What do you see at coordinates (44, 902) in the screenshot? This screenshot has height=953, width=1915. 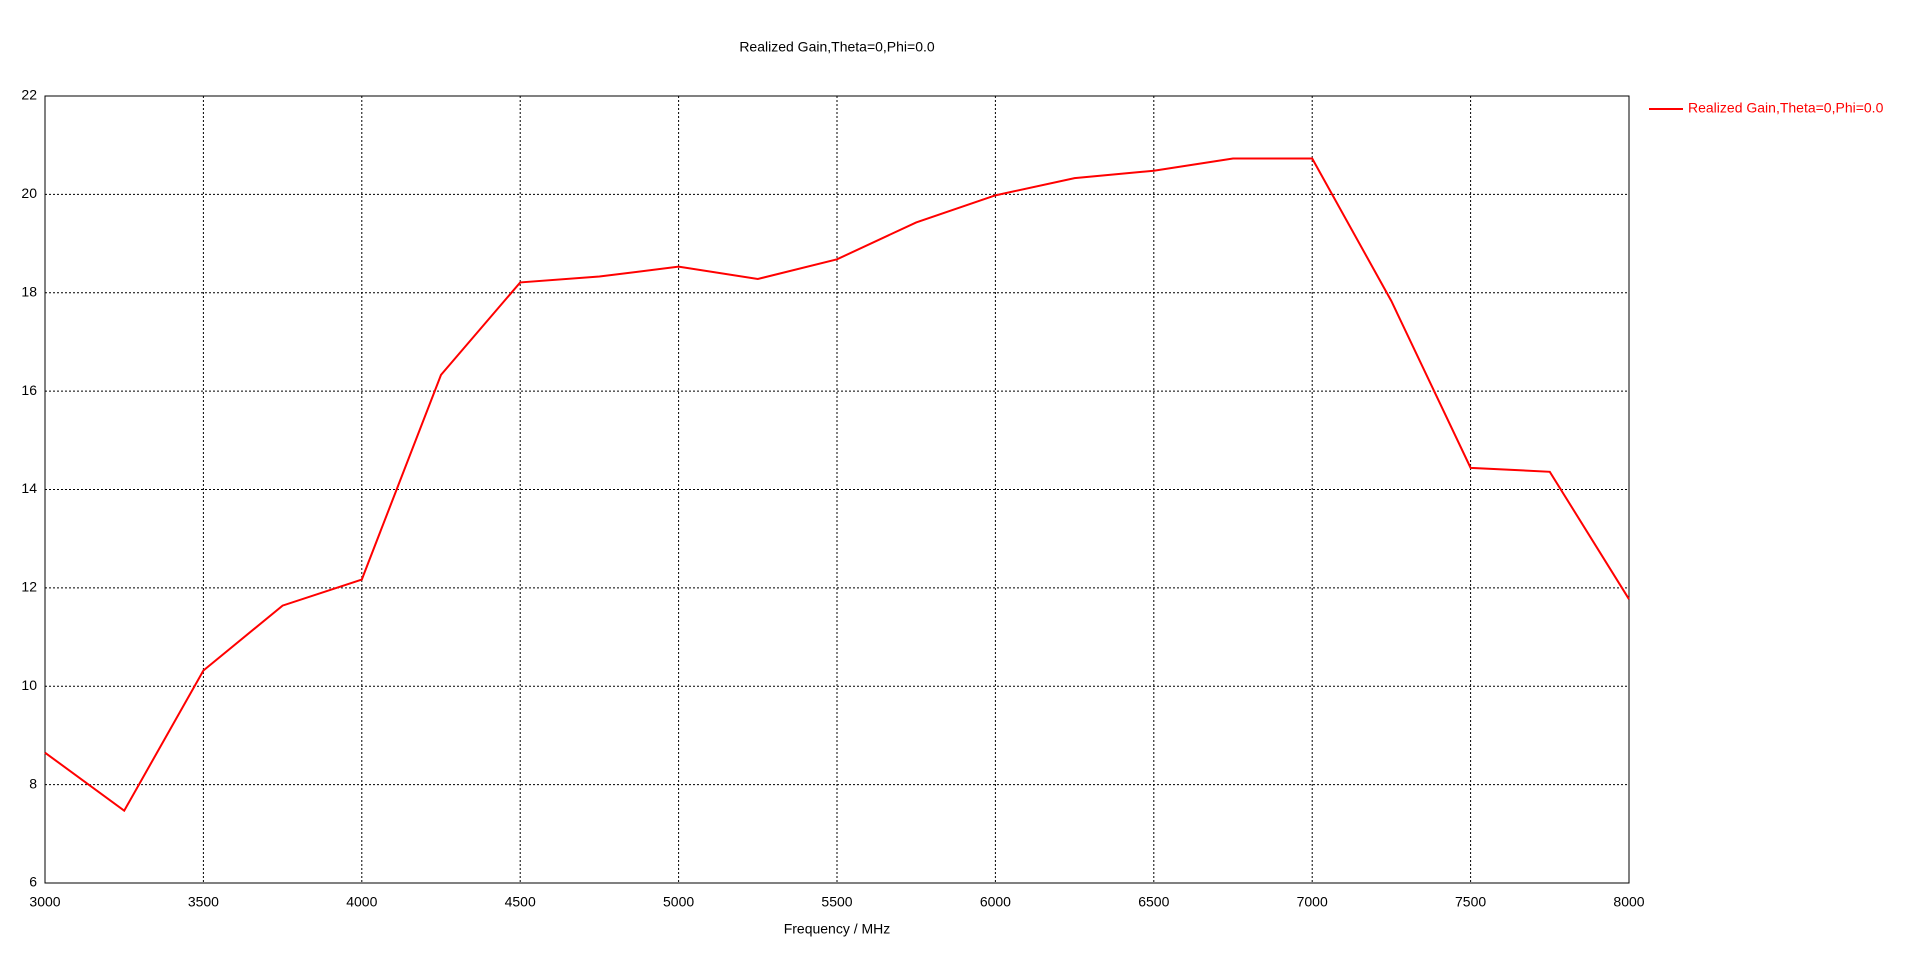 I see `x-tick-label: 3000` at bounding box center [44, 902].